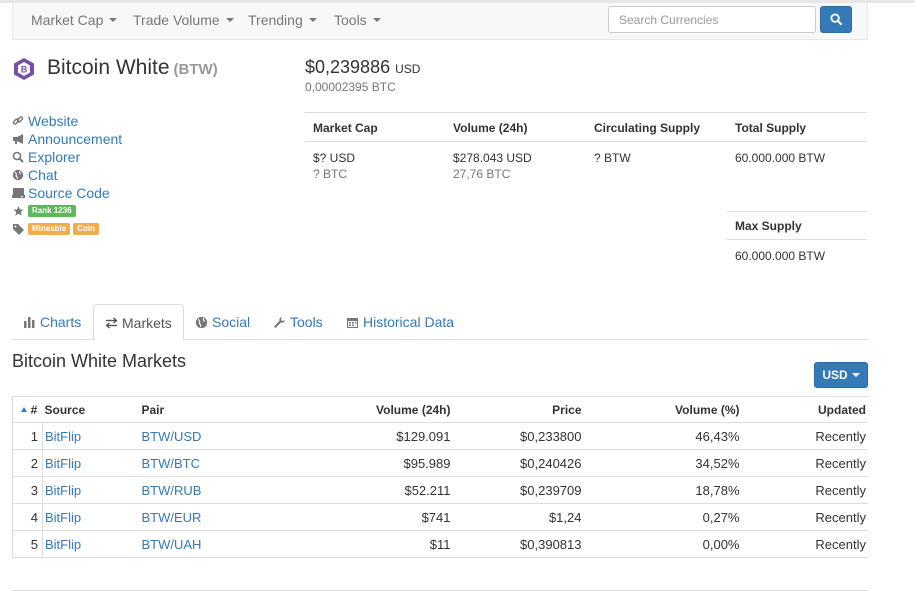 The height and width of the screenshot is (591, 915). I want to click on price-cell: $0,233800, so click(518, 436).